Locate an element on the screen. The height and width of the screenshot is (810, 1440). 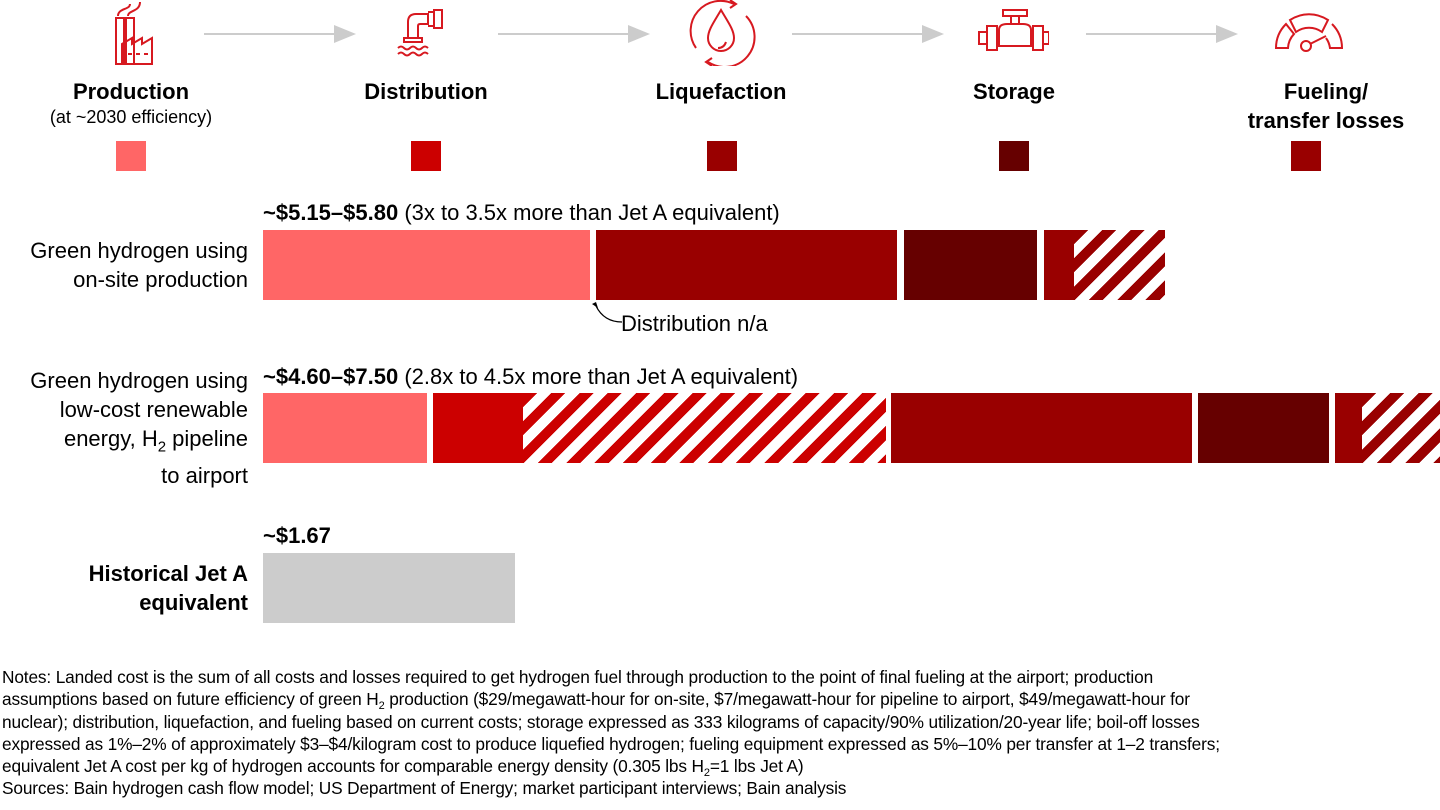
total-range: ~$5.15–$5.80 is located at coordinates (331, 212).